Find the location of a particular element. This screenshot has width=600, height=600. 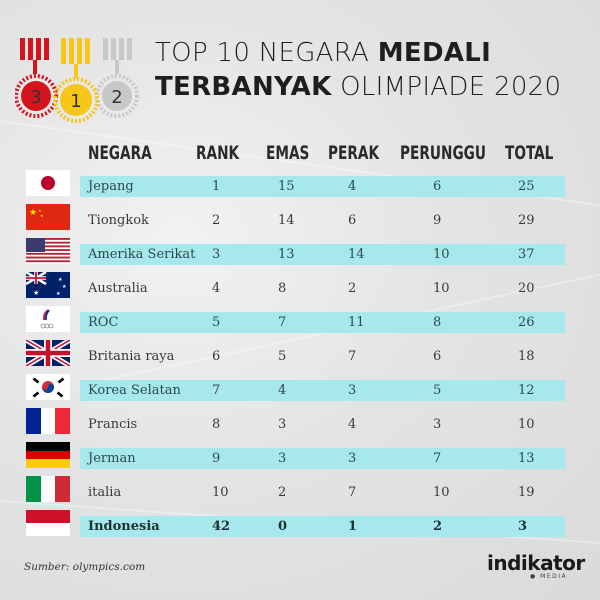

cell-total: 20 is located at coordinates (526, 288).